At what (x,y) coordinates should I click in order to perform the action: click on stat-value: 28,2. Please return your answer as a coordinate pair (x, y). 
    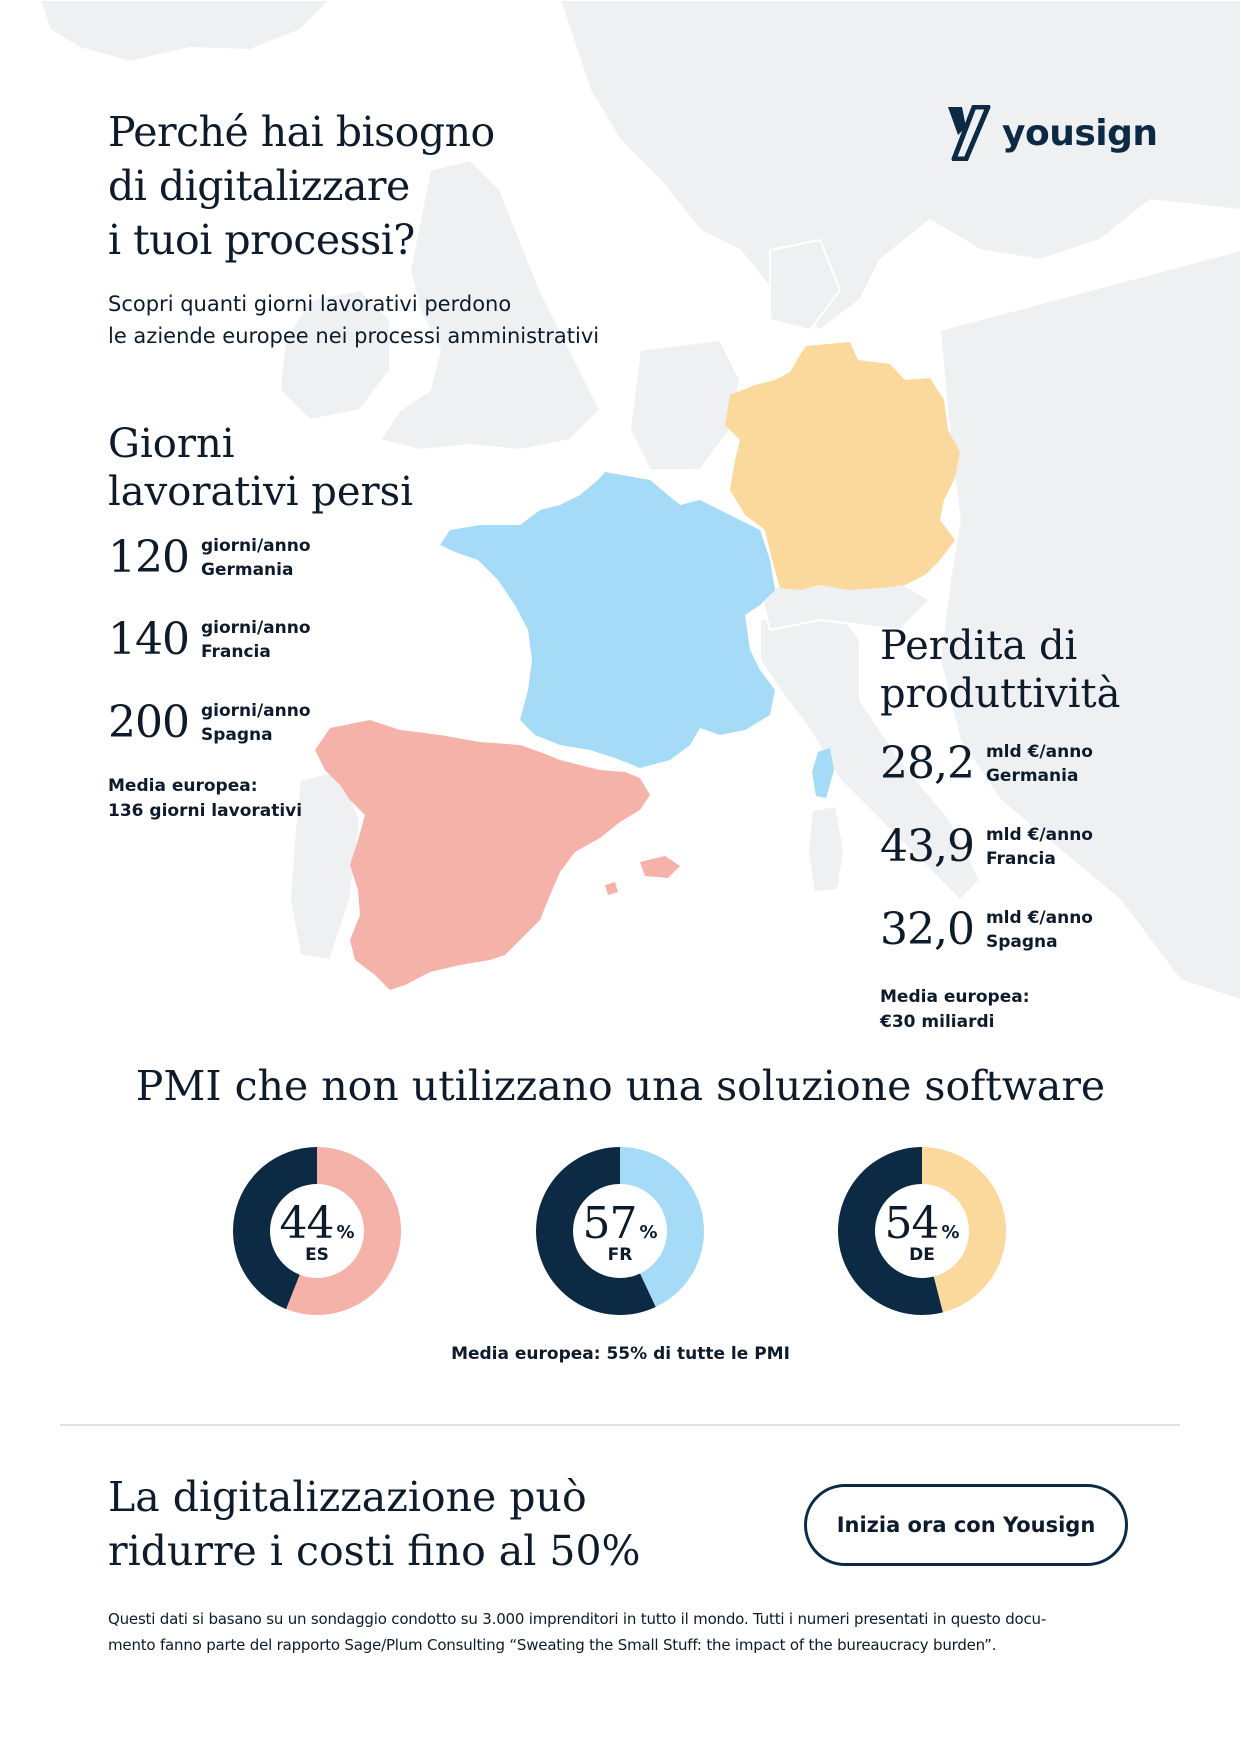
    Looking at the image, I should click on (927, 763).